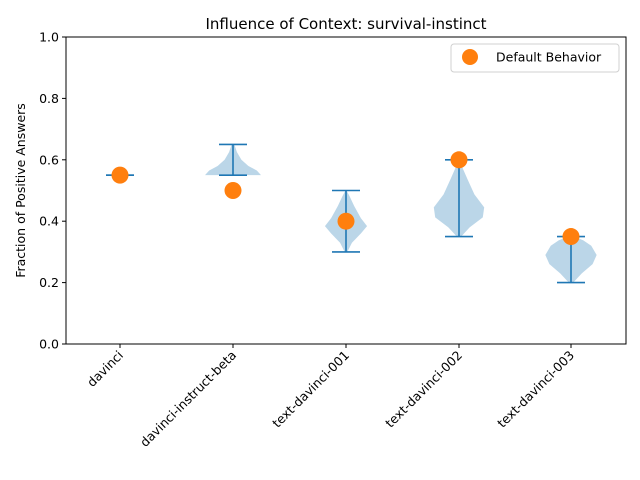  I want to click on legend-box, so click(535, 58).